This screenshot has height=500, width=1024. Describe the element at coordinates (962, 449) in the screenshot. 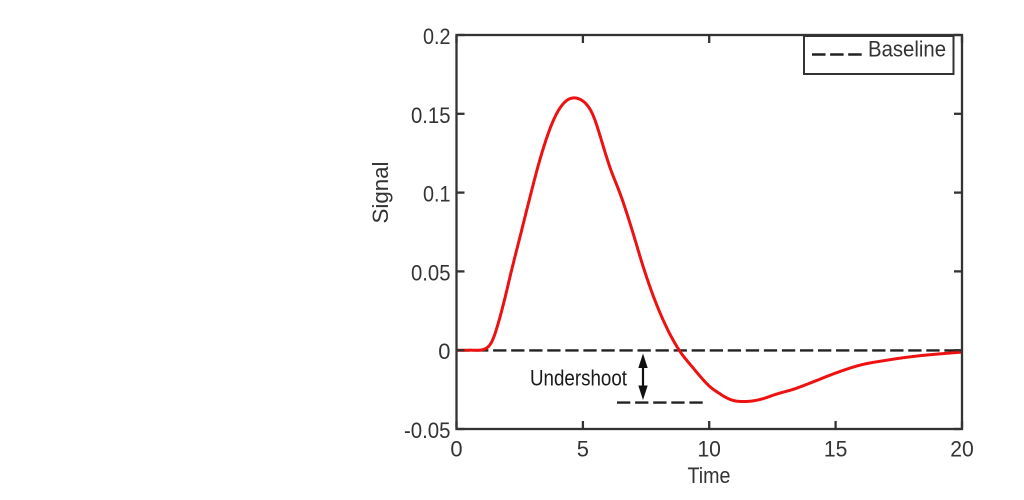

I see `svg-text: 20` at that location.